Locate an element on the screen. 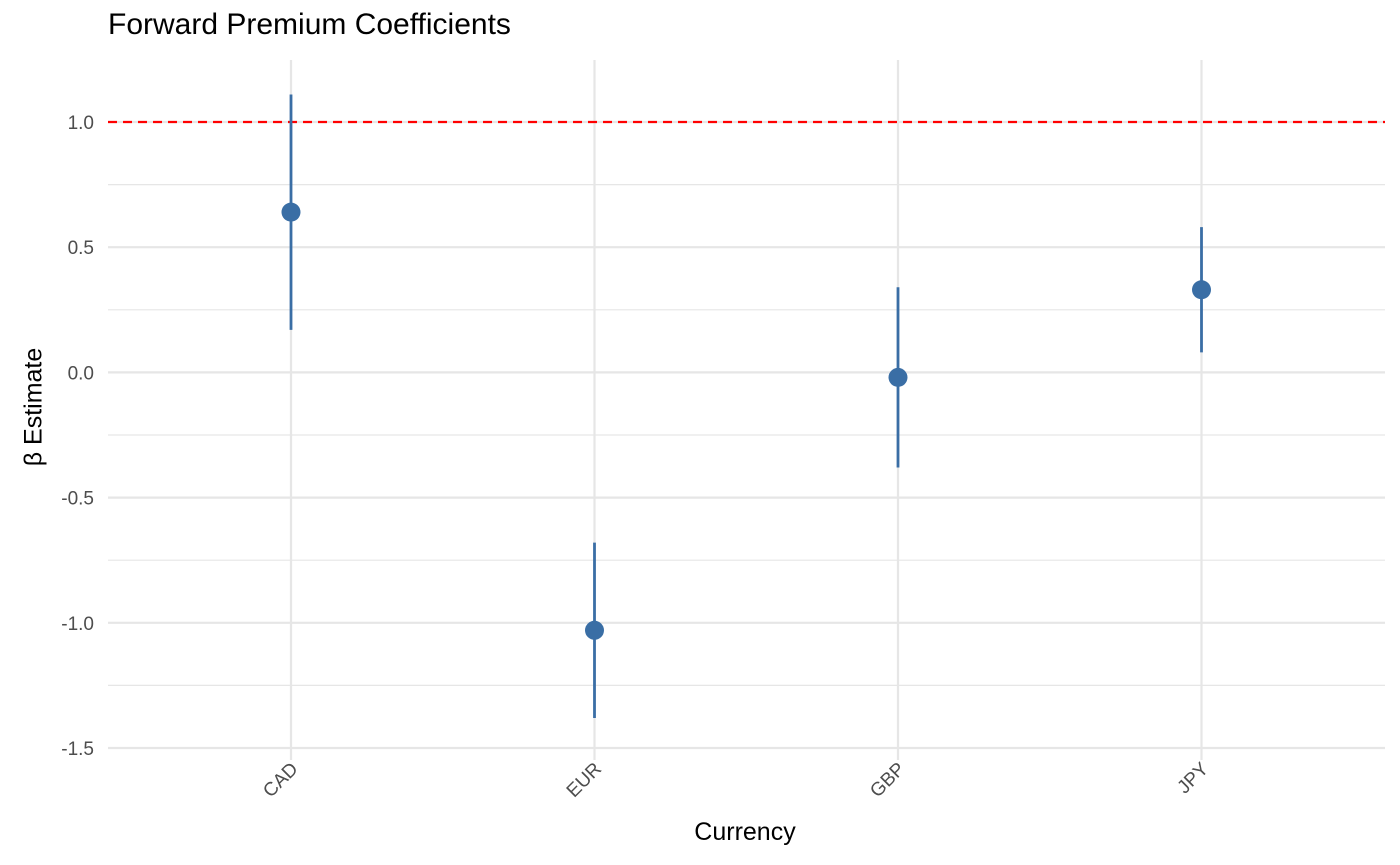 Image resolution: width=1400 pixels, height=865 pixels. x-tick-label-eur: EUR is located at coordinates (584, 780).